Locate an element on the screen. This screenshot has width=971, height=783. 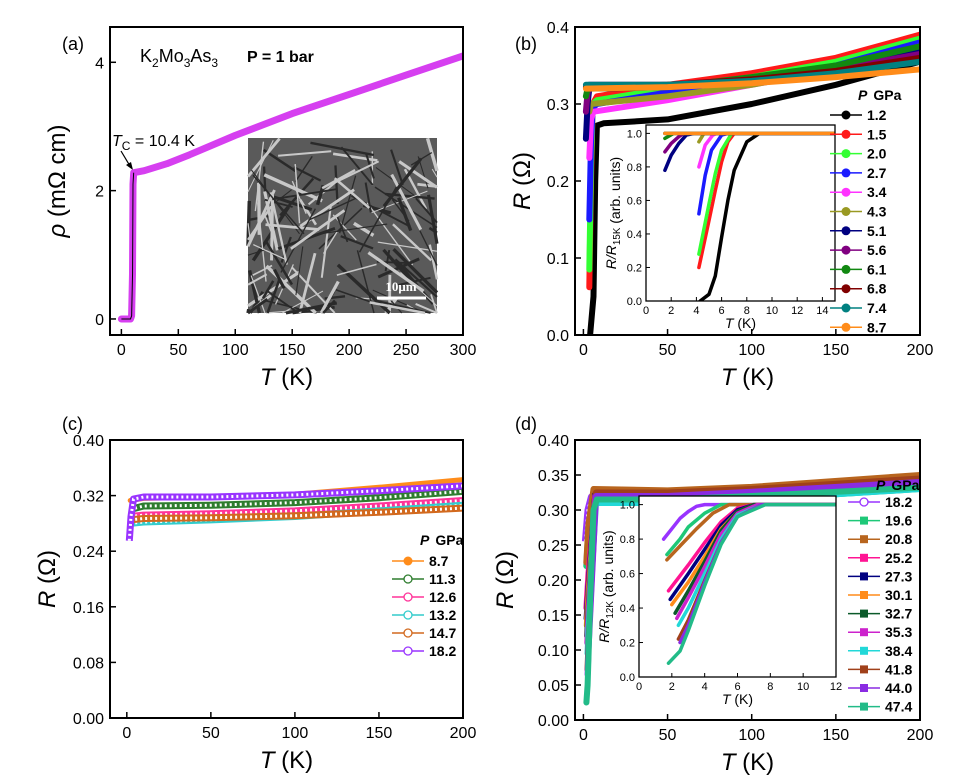
series-line-markers is located at coordinates (296, 500).